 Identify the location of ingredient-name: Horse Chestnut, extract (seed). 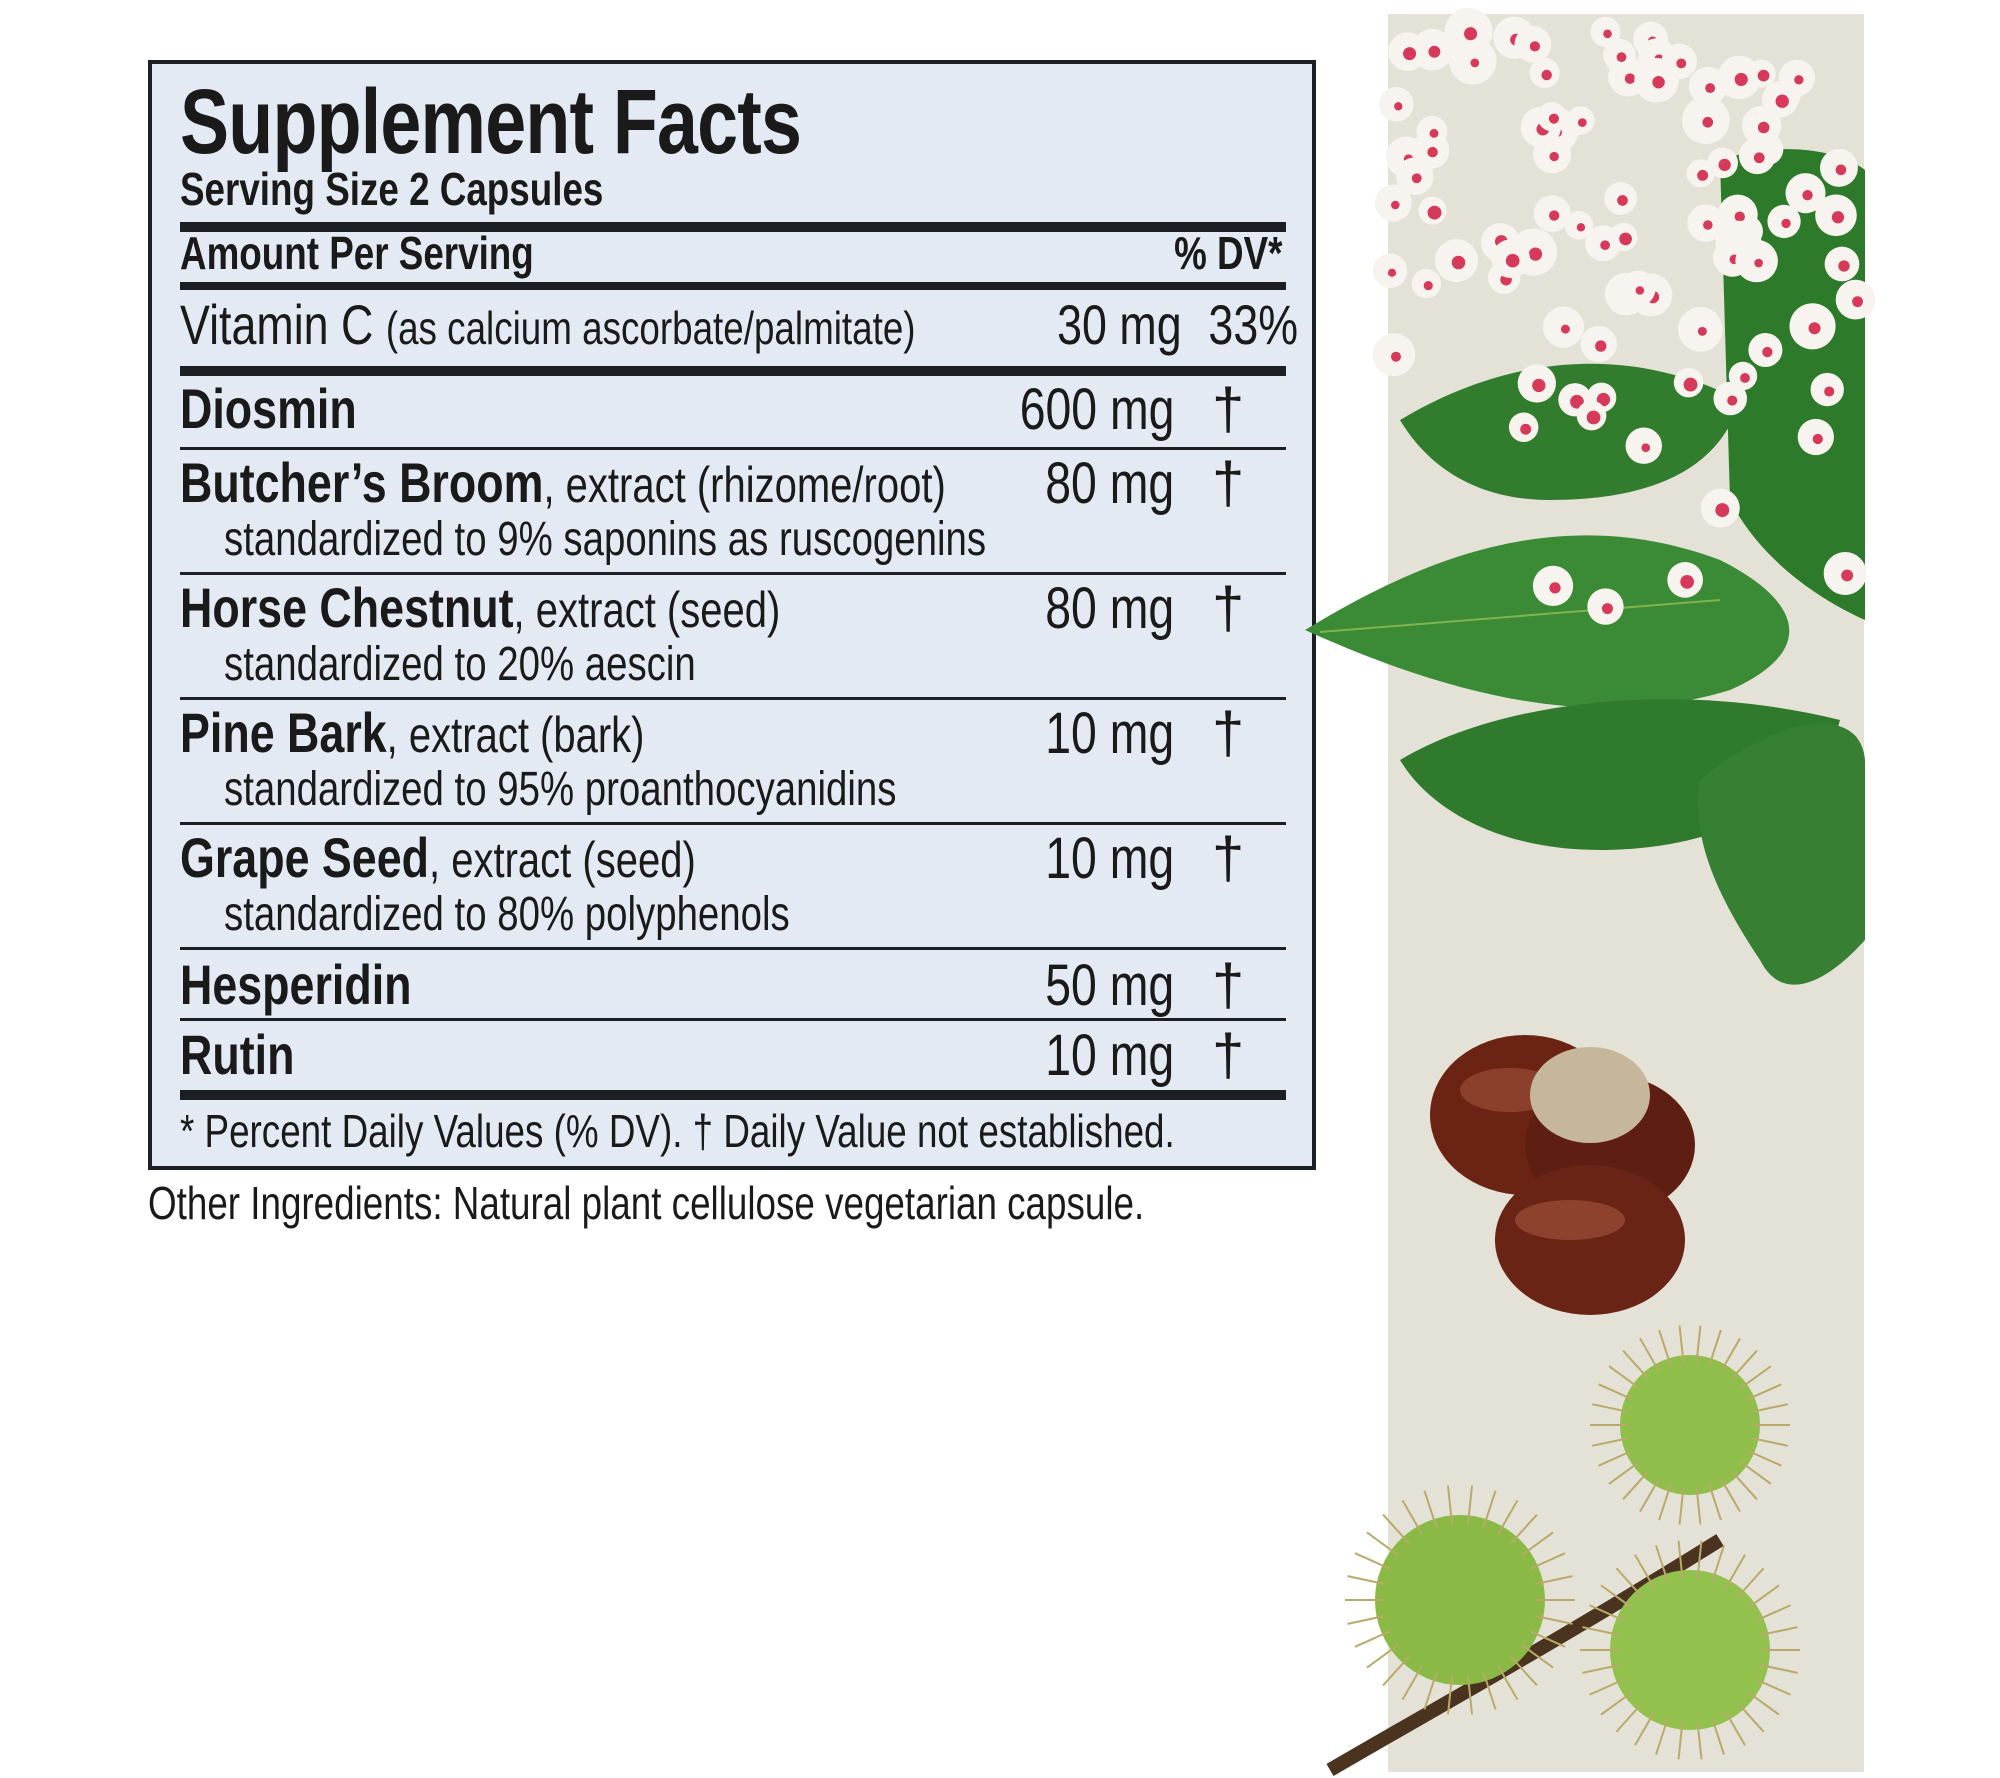
(480, 607).